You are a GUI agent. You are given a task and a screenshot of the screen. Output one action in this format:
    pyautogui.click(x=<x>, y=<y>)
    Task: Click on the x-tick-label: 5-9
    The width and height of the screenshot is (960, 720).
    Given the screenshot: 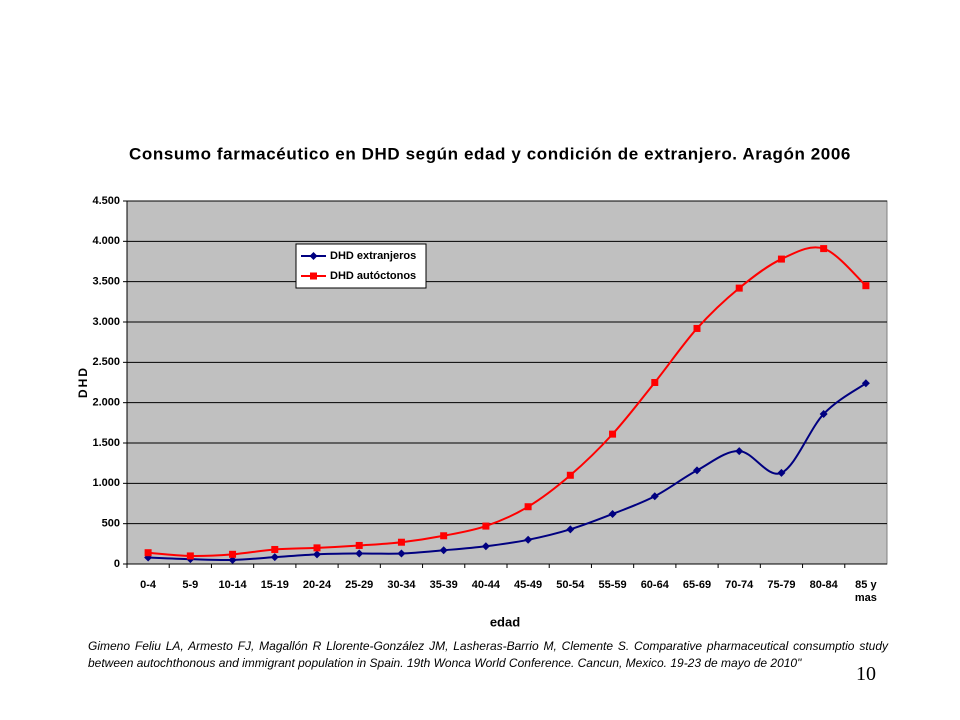 What is the action you would take?
    pyautogui.click(x=190, y=585)
    